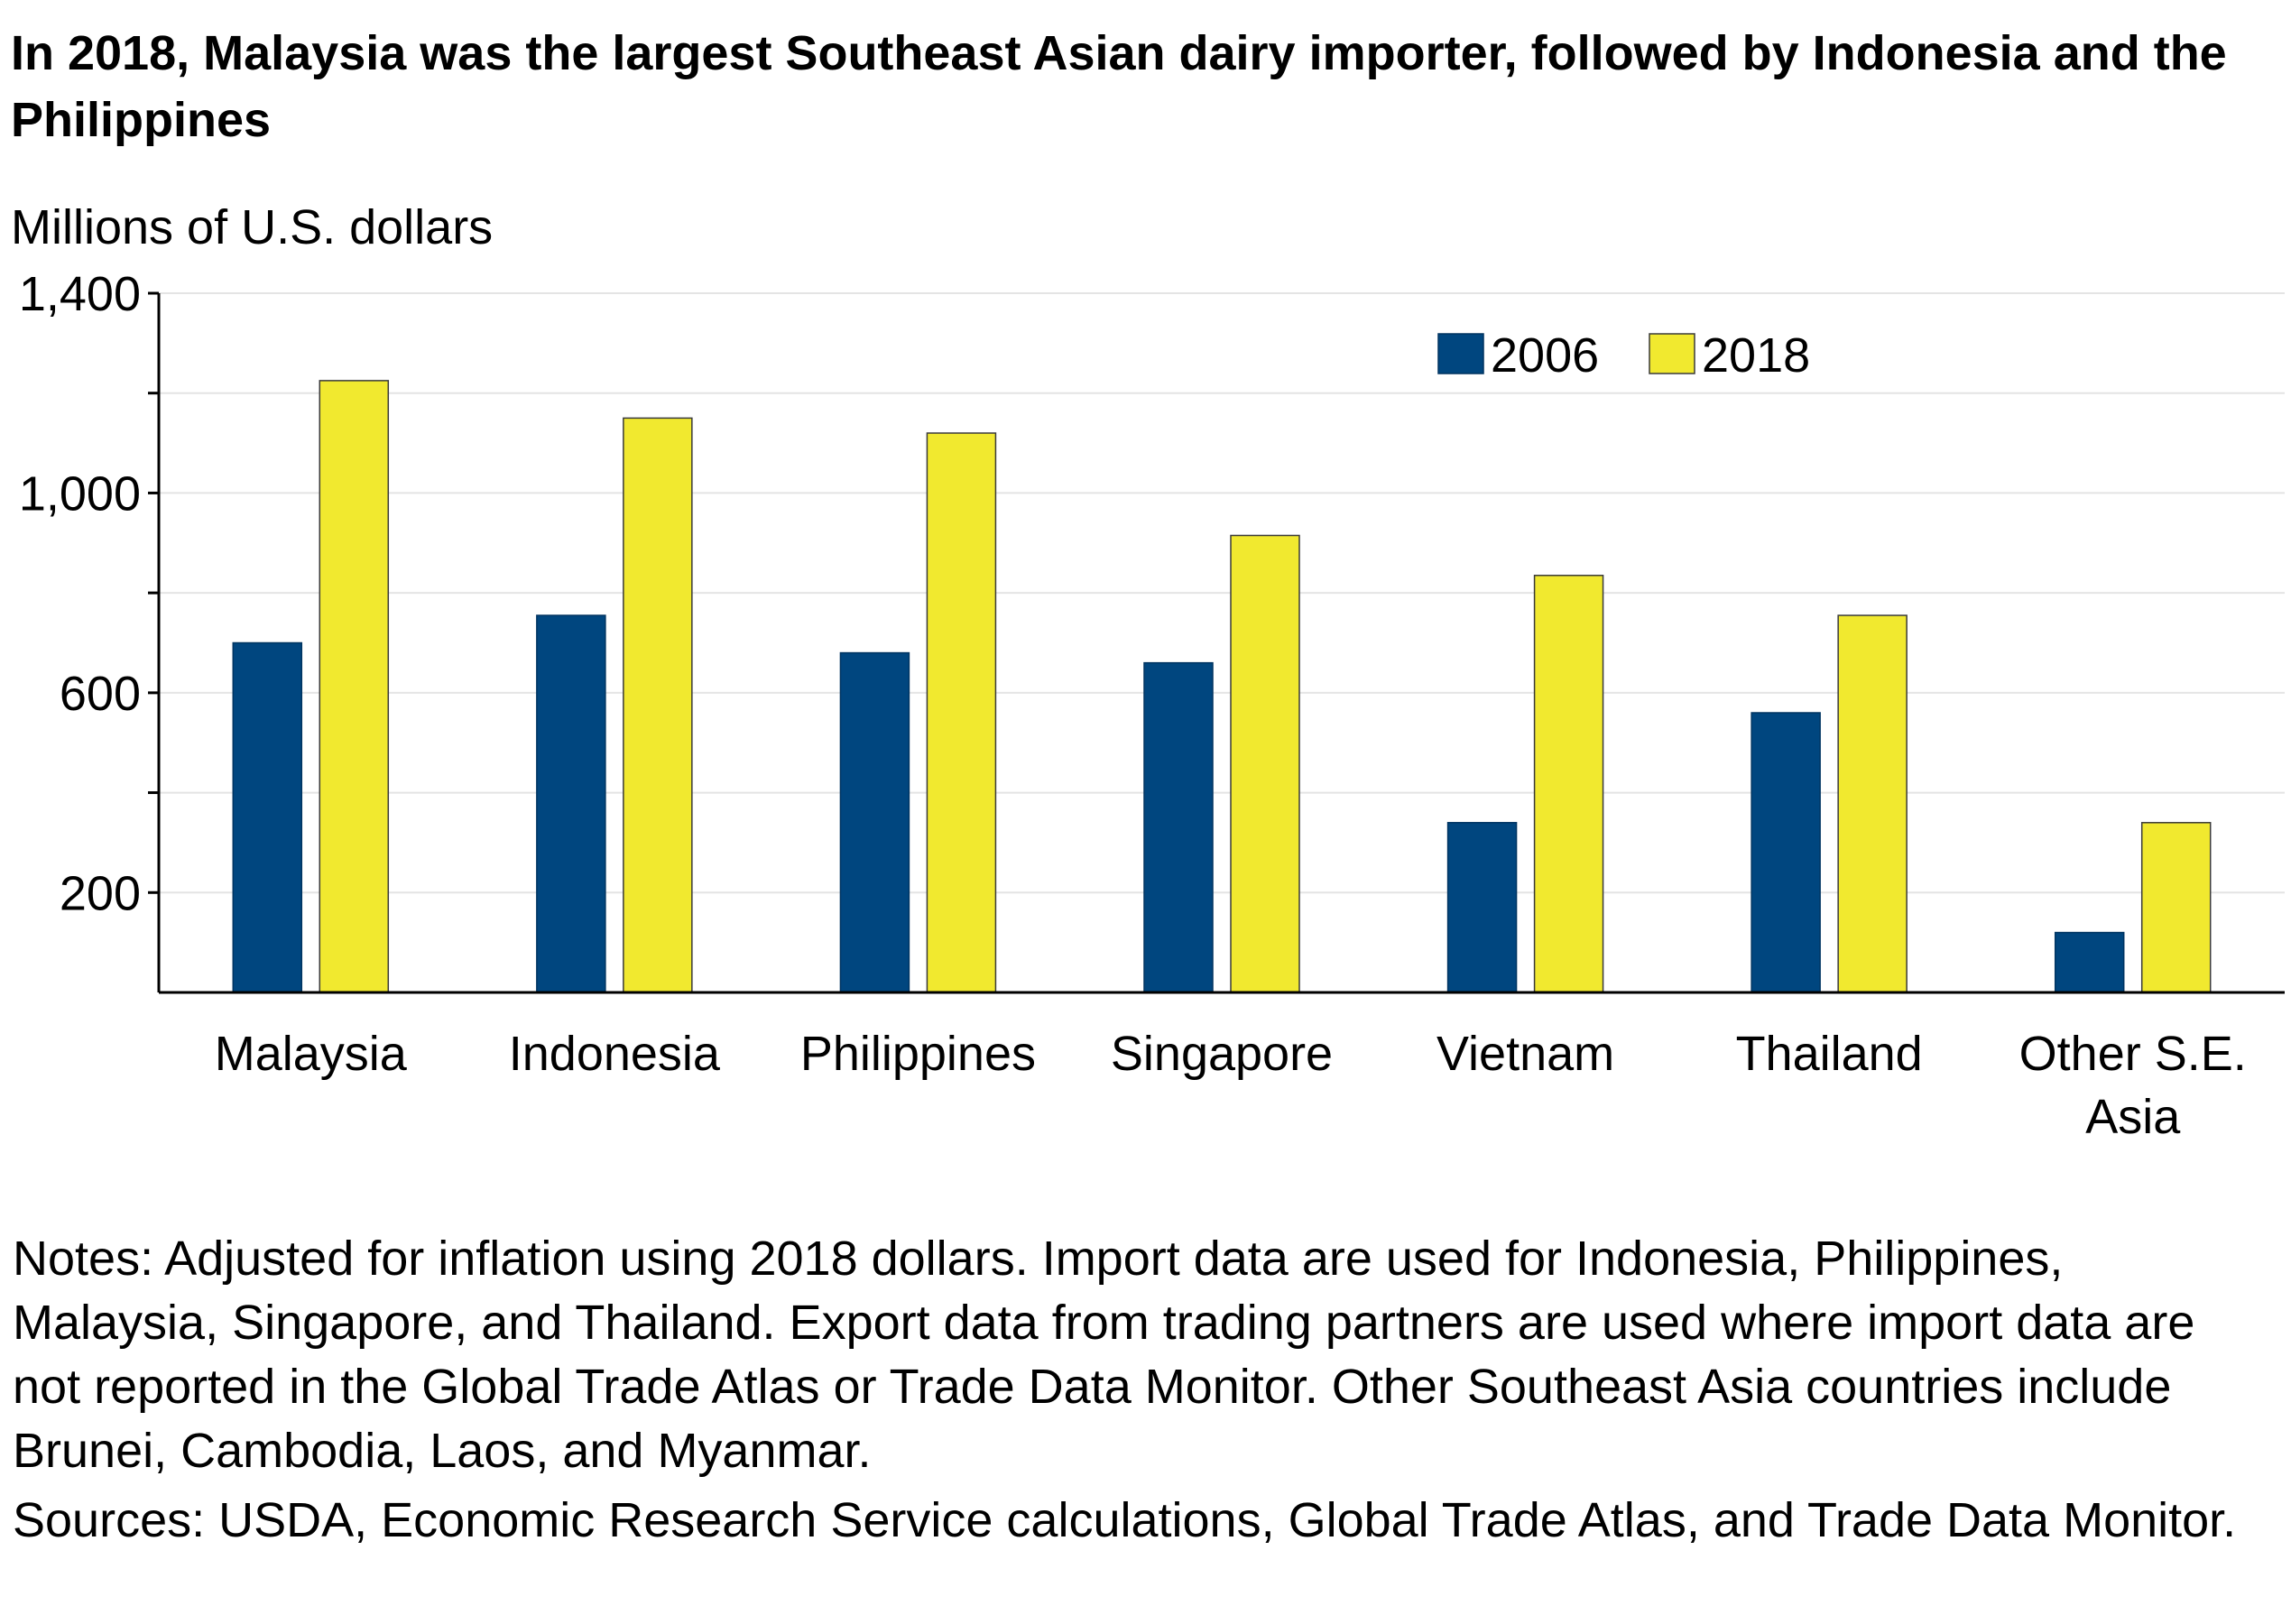 The width and height of the screenshot is (2291, 1624). Describe the element at coordinates (1222, 1054) in the screenshot. I see `x-tick-label: Singapore` at that location.